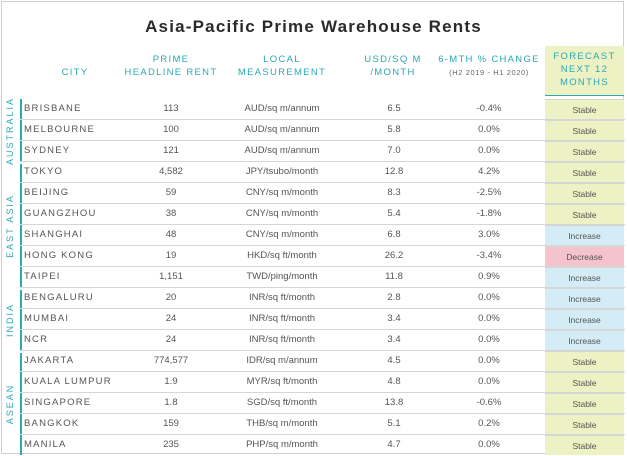 The width and height of the screenshot is (627, 456). What do you see at coordinates (584, 69) in the screenshot?
I see `header-forecast-line2: NEXT 12` at bounding box center [584, 69].